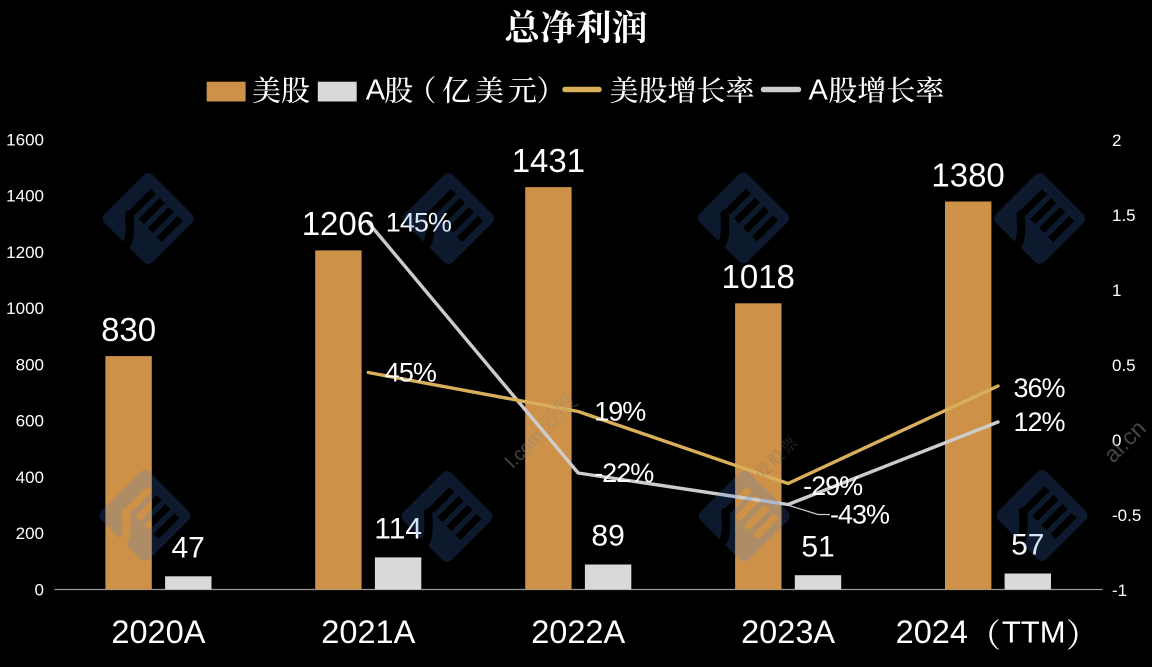 This screenshot has height=667, width=1152. Describe the element at coordinates (25, 196) in the screenshot. I see `svg-text: 1400` at that location.